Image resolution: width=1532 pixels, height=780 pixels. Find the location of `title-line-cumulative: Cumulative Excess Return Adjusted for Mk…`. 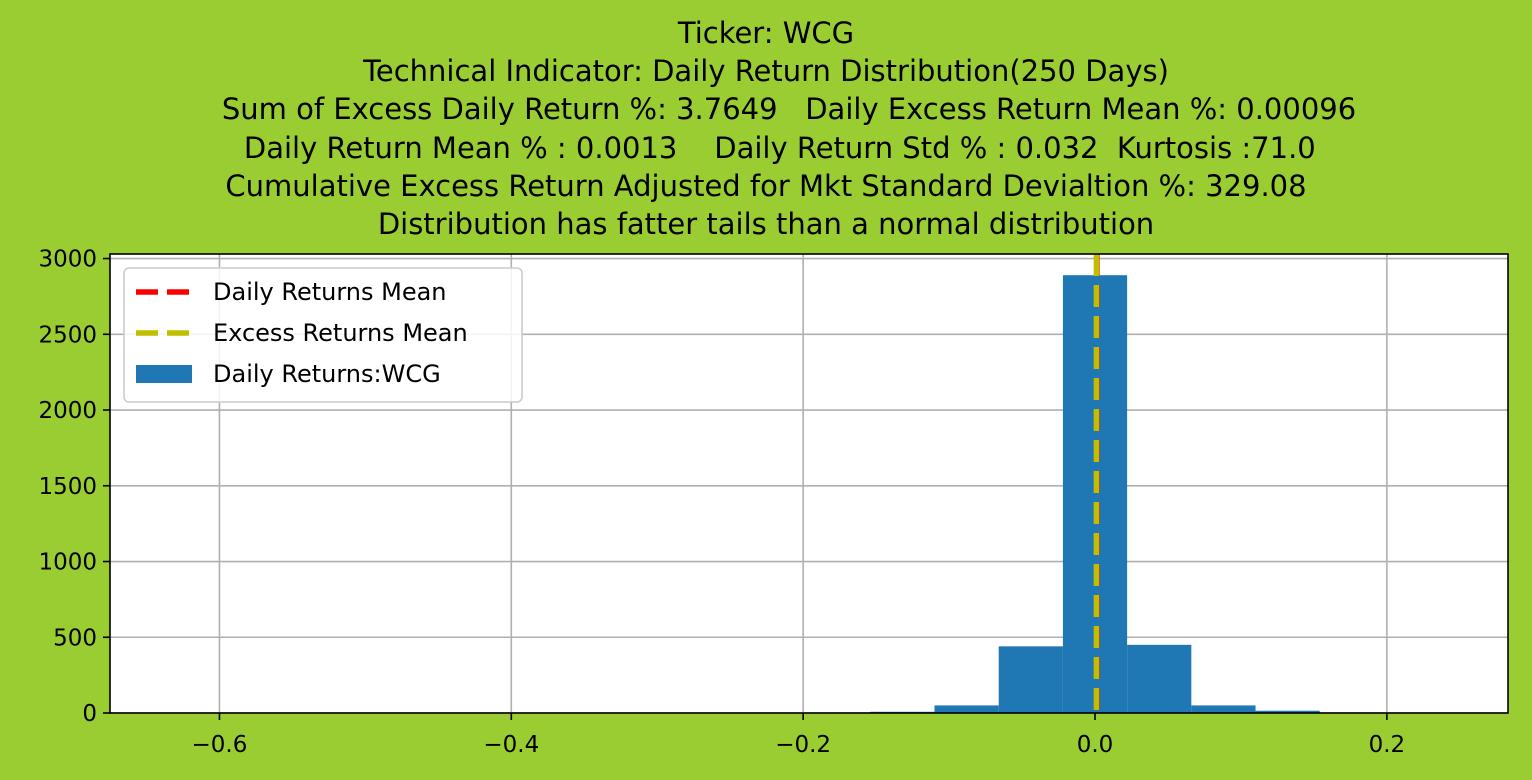

title-line-cumulative: Cumulative Excess Return Adjusted for Mk… is located at coordinates (766, 185).